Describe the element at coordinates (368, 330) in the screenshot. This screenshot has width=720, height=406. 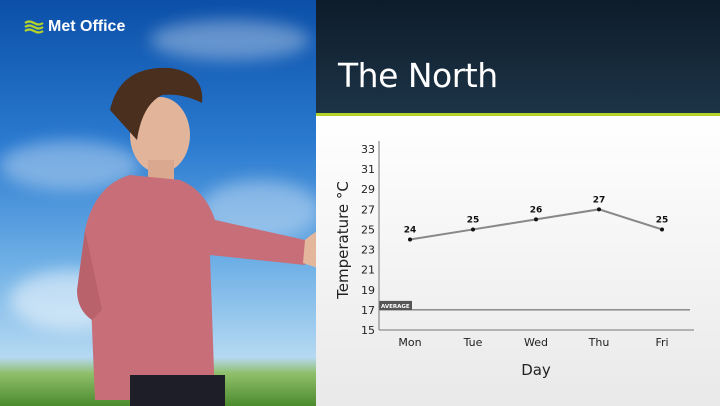
I see `y-tick-label: 15` at that location.